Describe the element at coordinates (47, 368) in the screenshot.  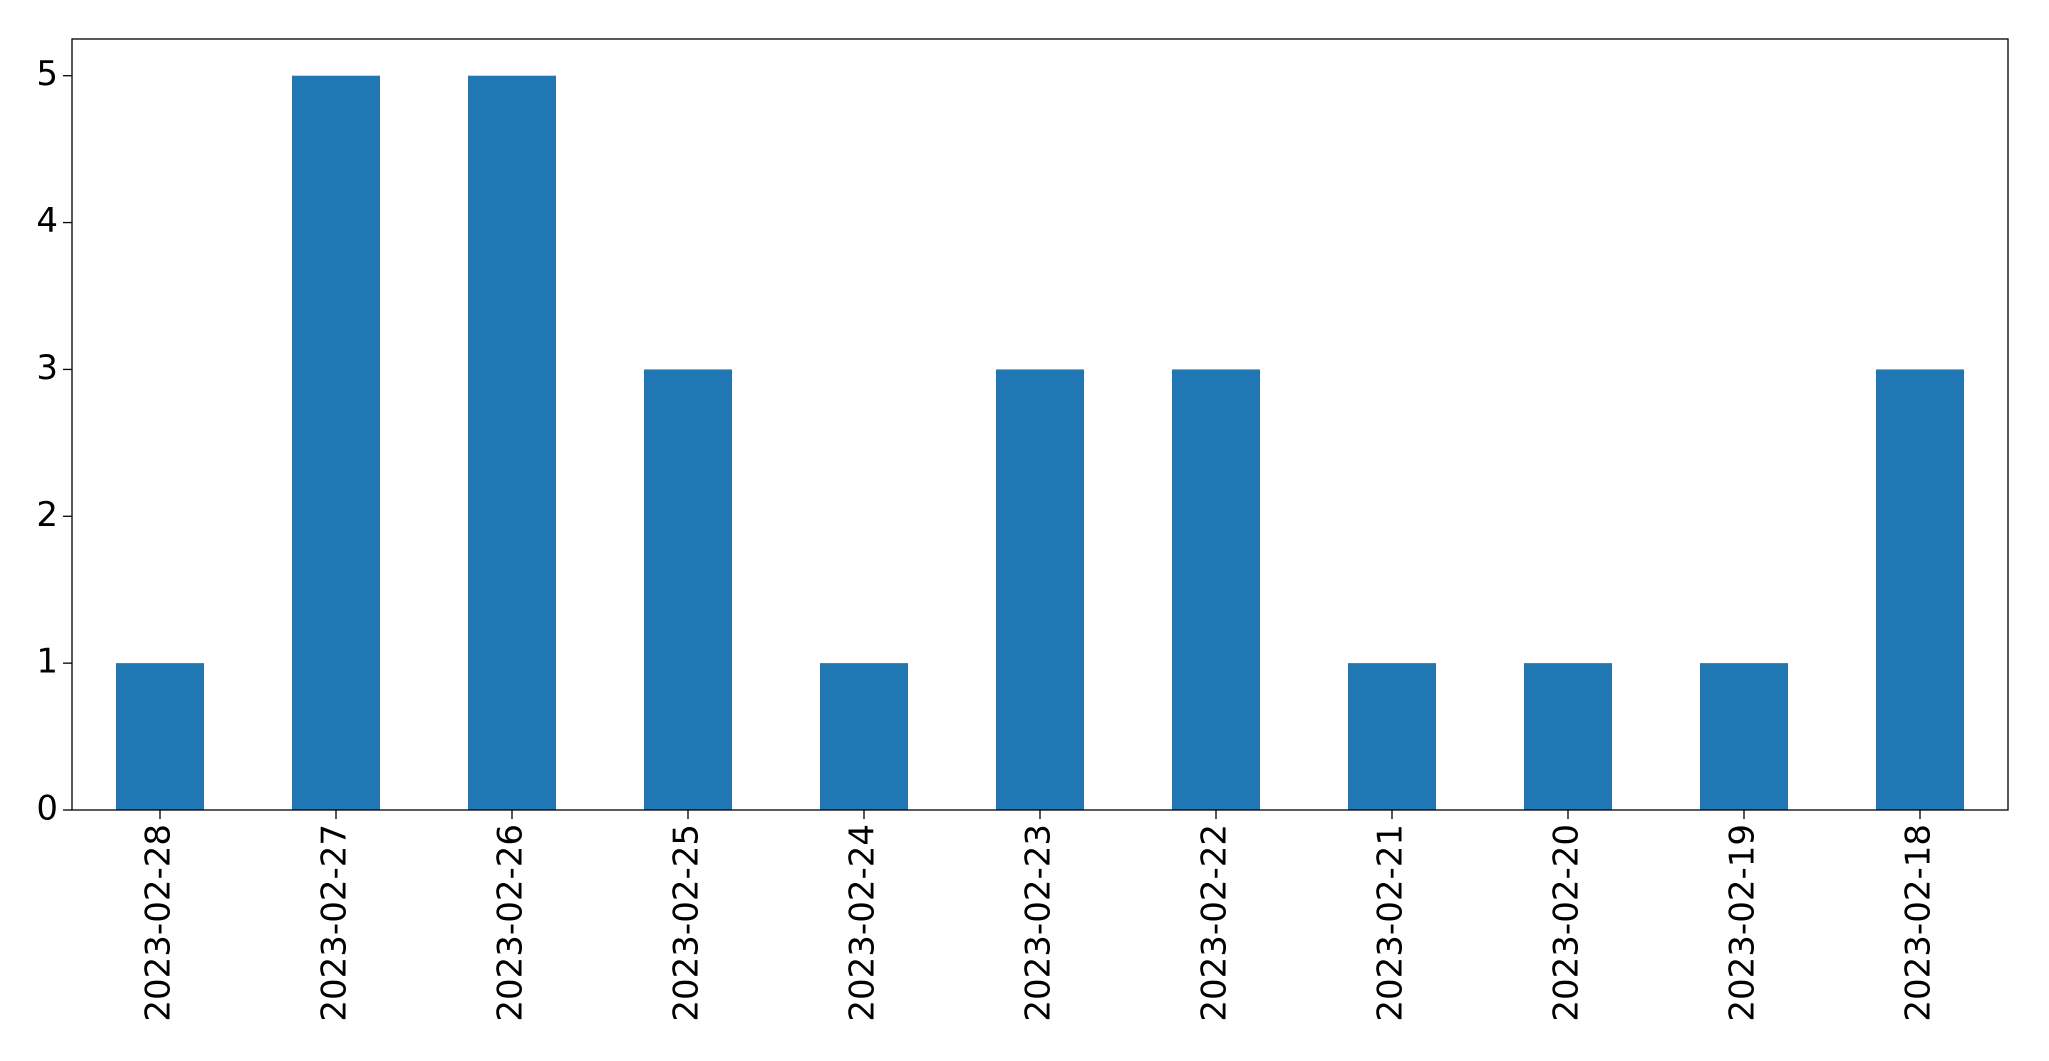
I see `y-tick-label: 3` at that location.